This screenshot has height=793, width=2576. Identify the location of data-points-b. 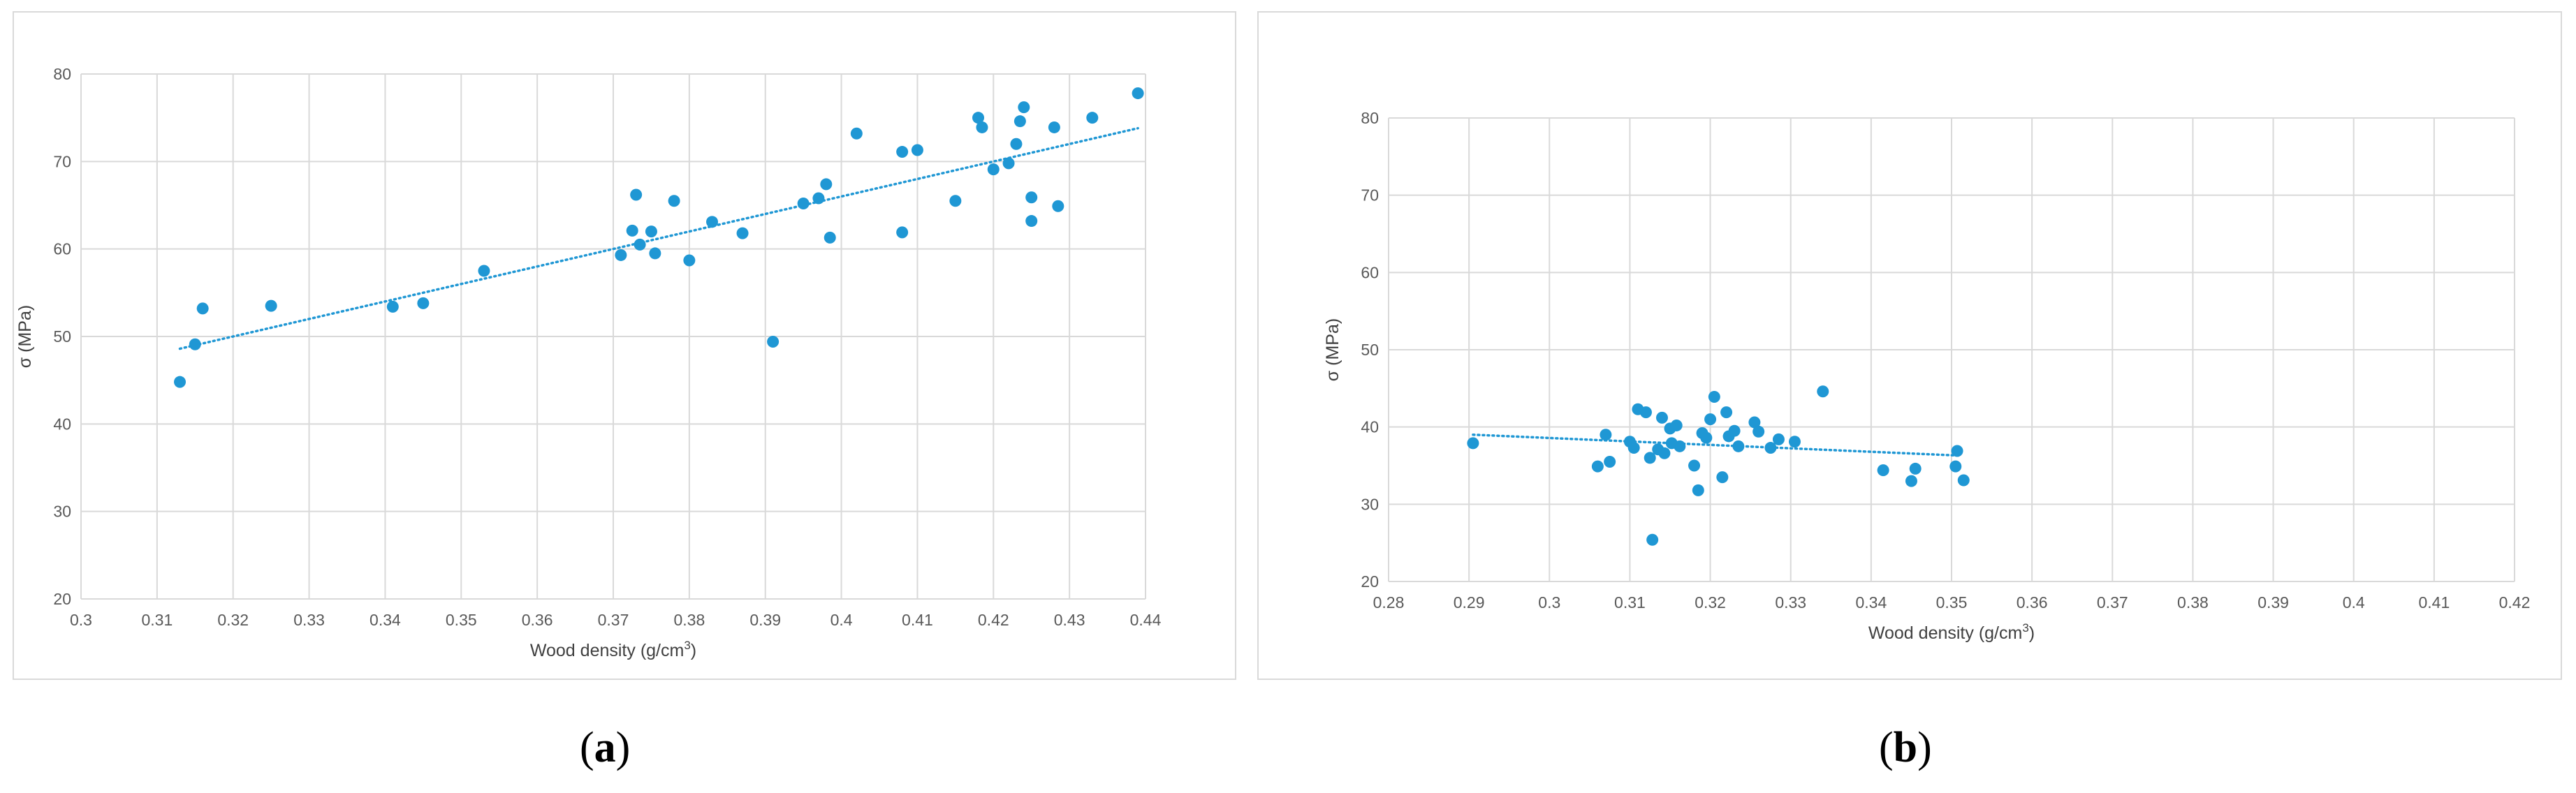
(1718, 465).